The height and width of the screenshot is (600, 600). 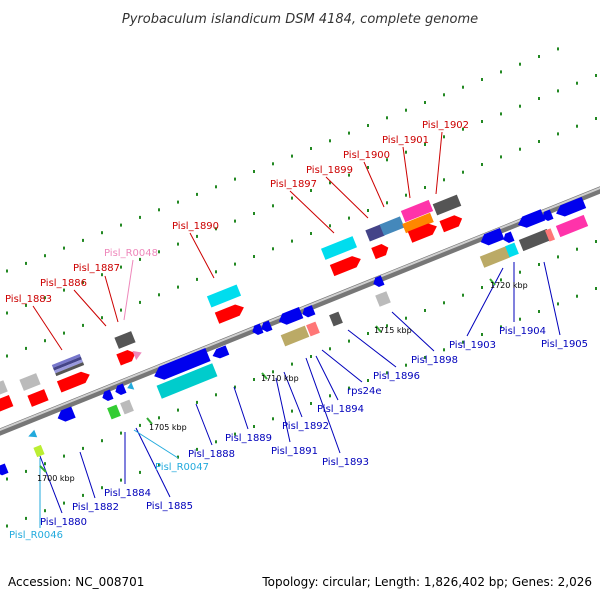 What do you see at coordinates (28, 299) in the screenshot?
I see `gene-label-pisl-1883: Pisl_1883` at bounding box center [28, 299].